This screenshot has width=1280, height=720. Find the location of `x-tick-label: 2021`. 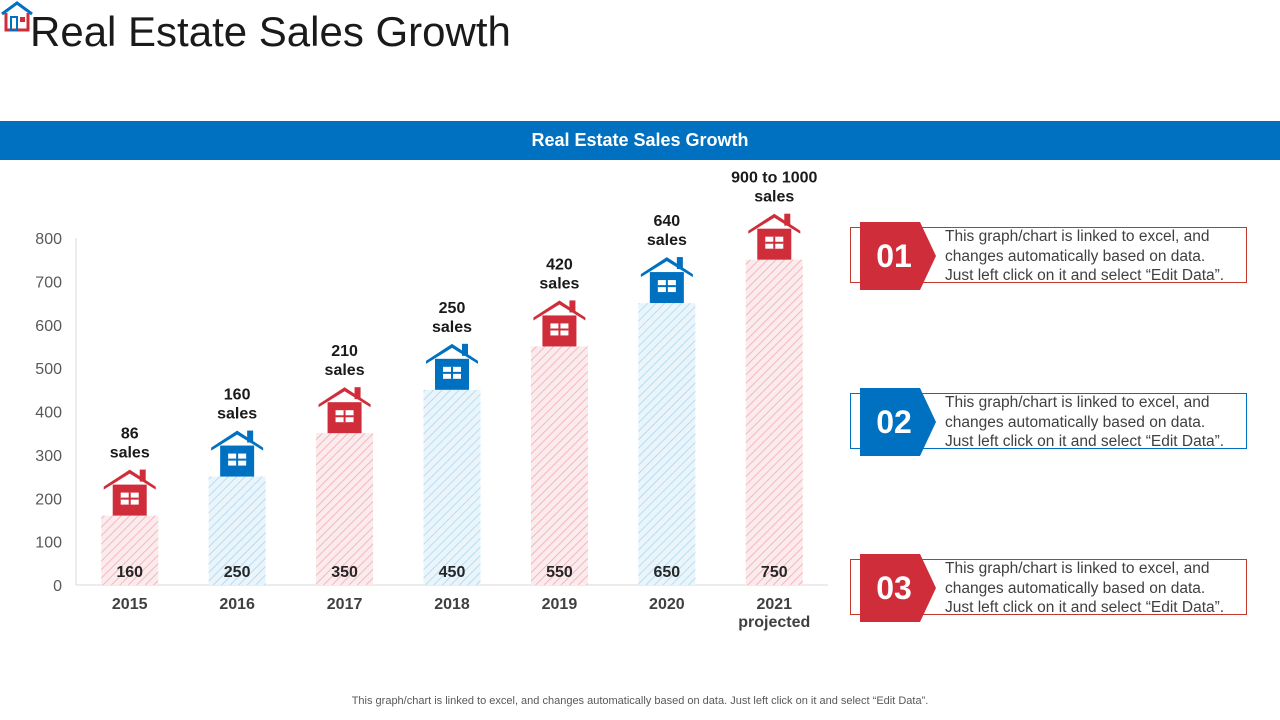

x-tick-label: 2021 is located at coordinates (774, 604).